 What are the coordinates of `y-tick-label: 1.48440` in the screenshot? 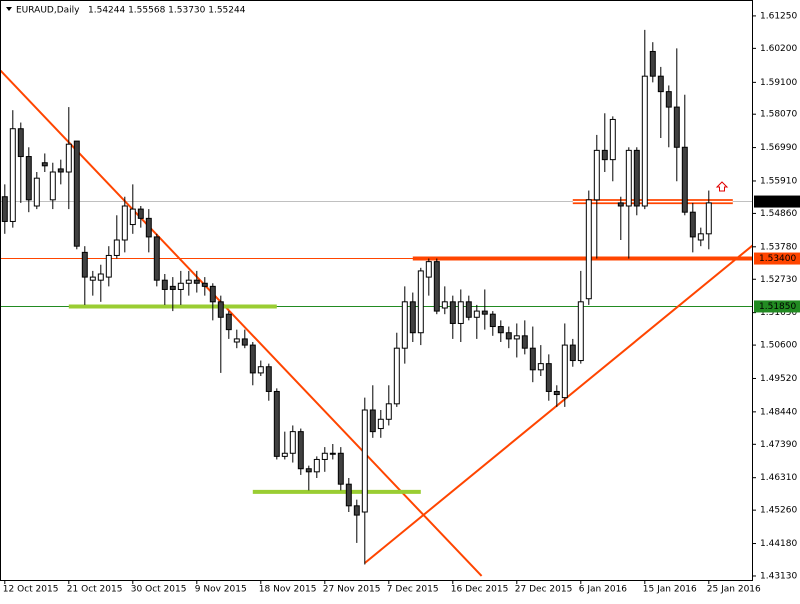 It's located at (778, 412).